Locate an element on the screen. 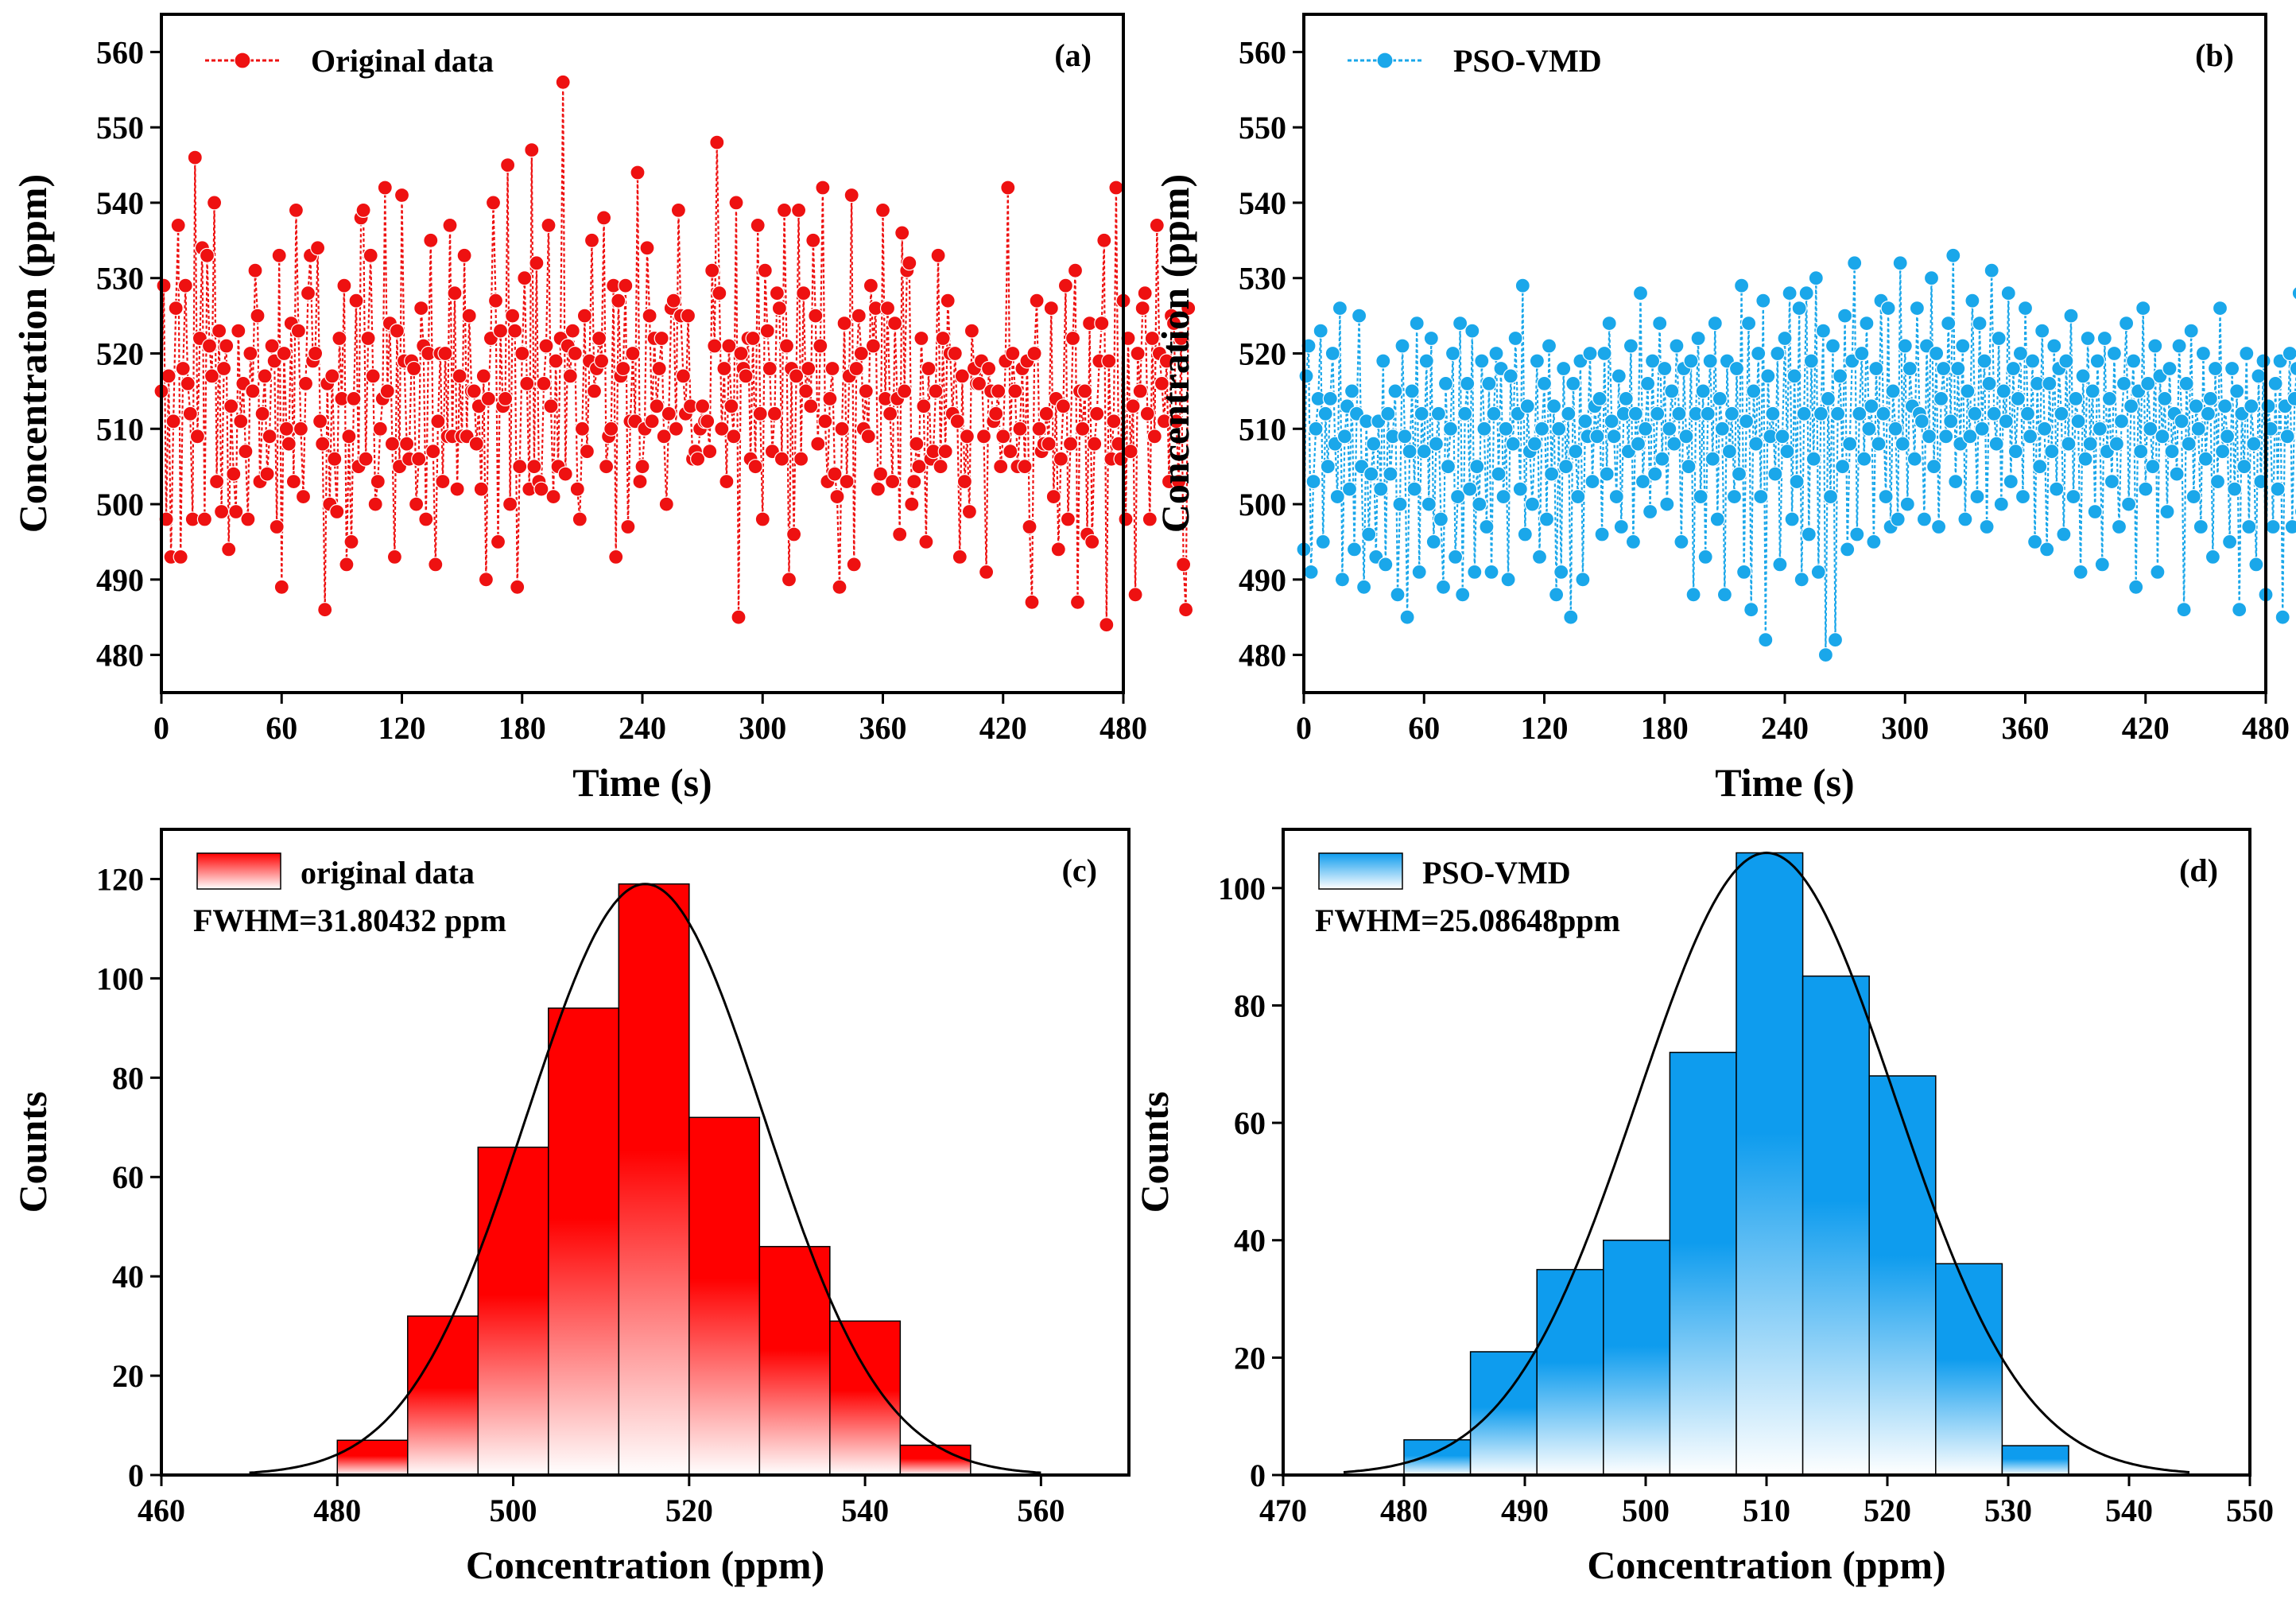 This screenshot has width=2296, height=1611. y-axis-title: Counts is located at coordinates (32, 1152).